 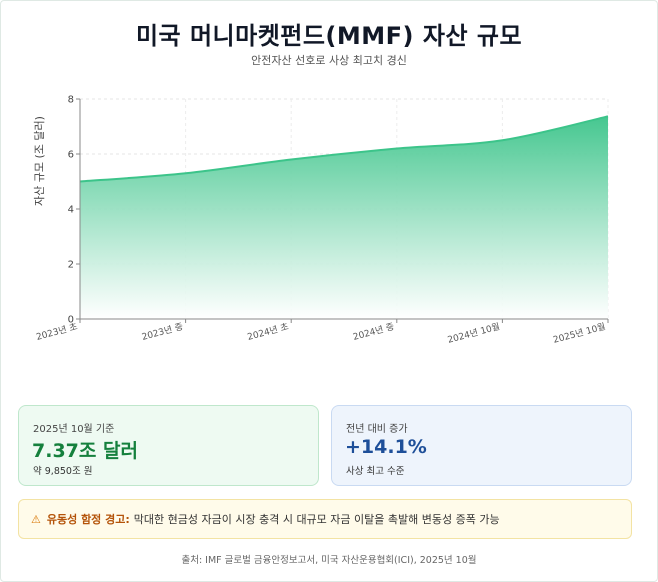 What do you see at coordinates (377, 429) in the screenshot?
I see `yoy-growth-label: 전년 대비 증가` at bounding box center [377, 429].